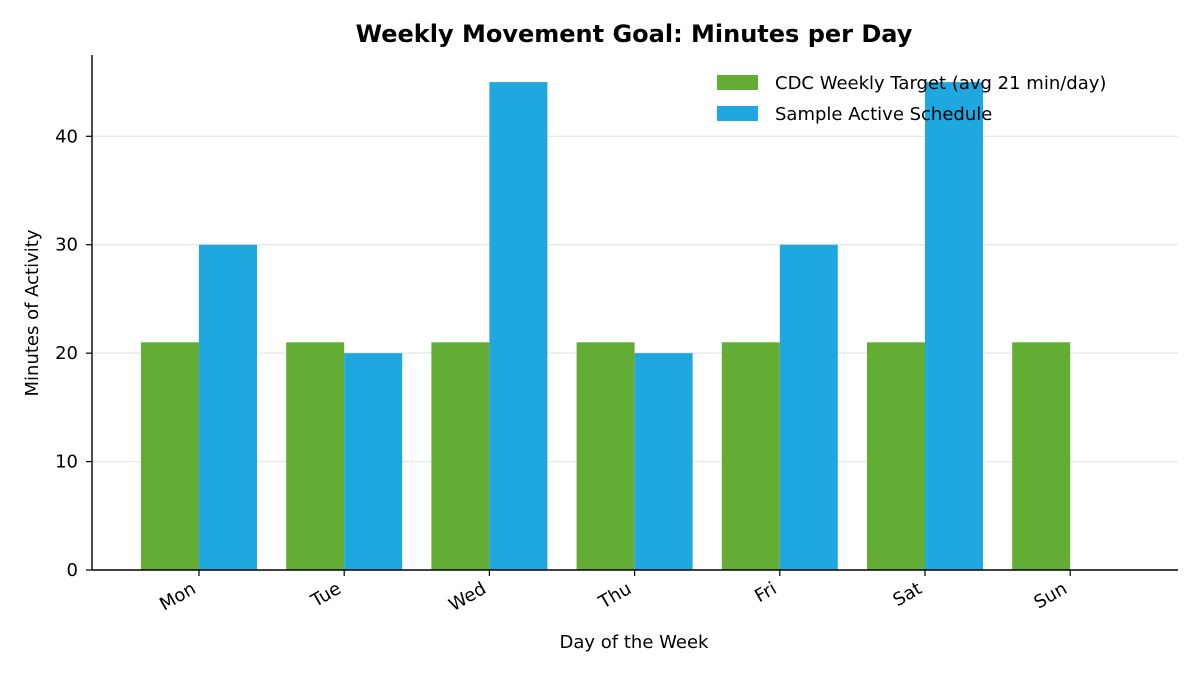 Image resolution: width=1200 pixels, height=675 pixels. I want to click on x-axis-label: Day of the Week, so click(634, 642).